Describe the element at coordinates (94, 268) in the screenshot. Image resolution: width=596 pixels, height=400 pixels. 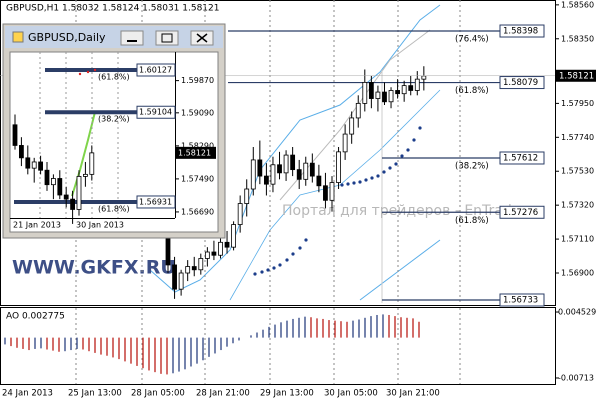
I see `watermark-brand: WWW.GKFX.RU` at that location.